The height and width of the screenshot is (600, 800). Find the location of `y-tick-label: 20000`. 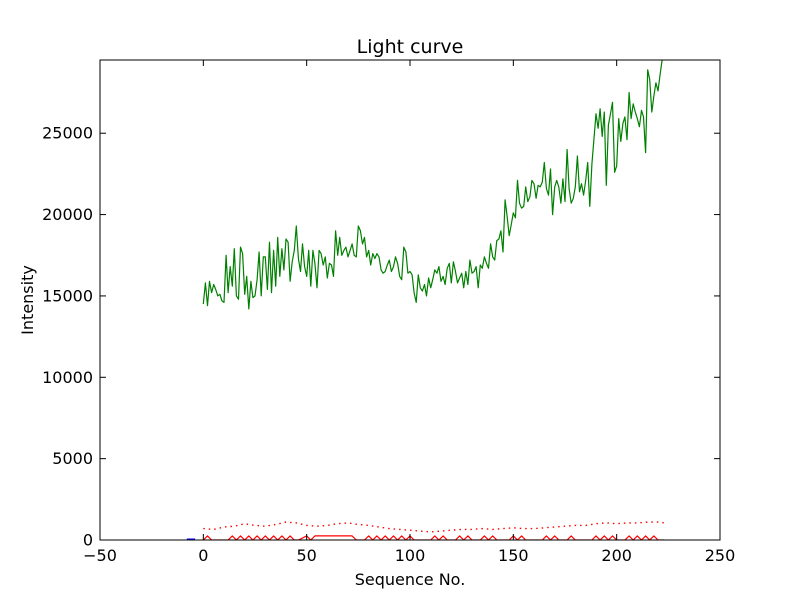

y-tick-label: 20000 is located at coordinates (67, 214).